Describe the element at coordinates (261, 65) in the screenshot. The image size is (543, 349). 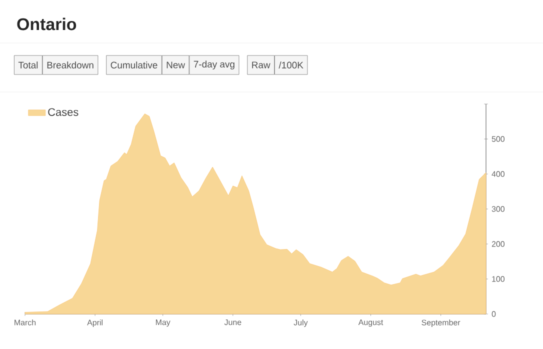
I see `text: Raw` at that location.